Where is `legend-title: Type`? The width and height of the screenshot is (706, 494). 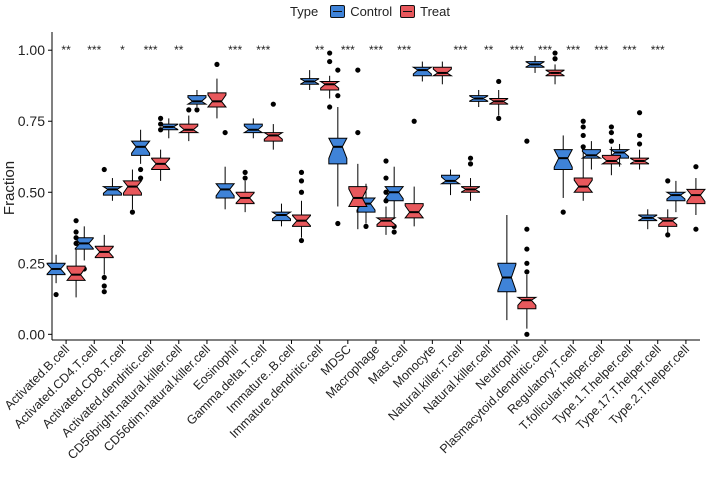 legend-title: Type is located at coordinates (304, 11).